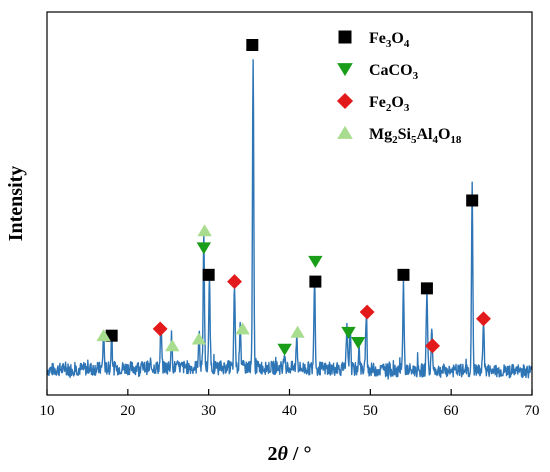 Image resolution: width=550 pixels, height=472 pixels. Describe the element at coordinates (47, 411) in the screenshot. I see `x-tick-label: 10` at that location.